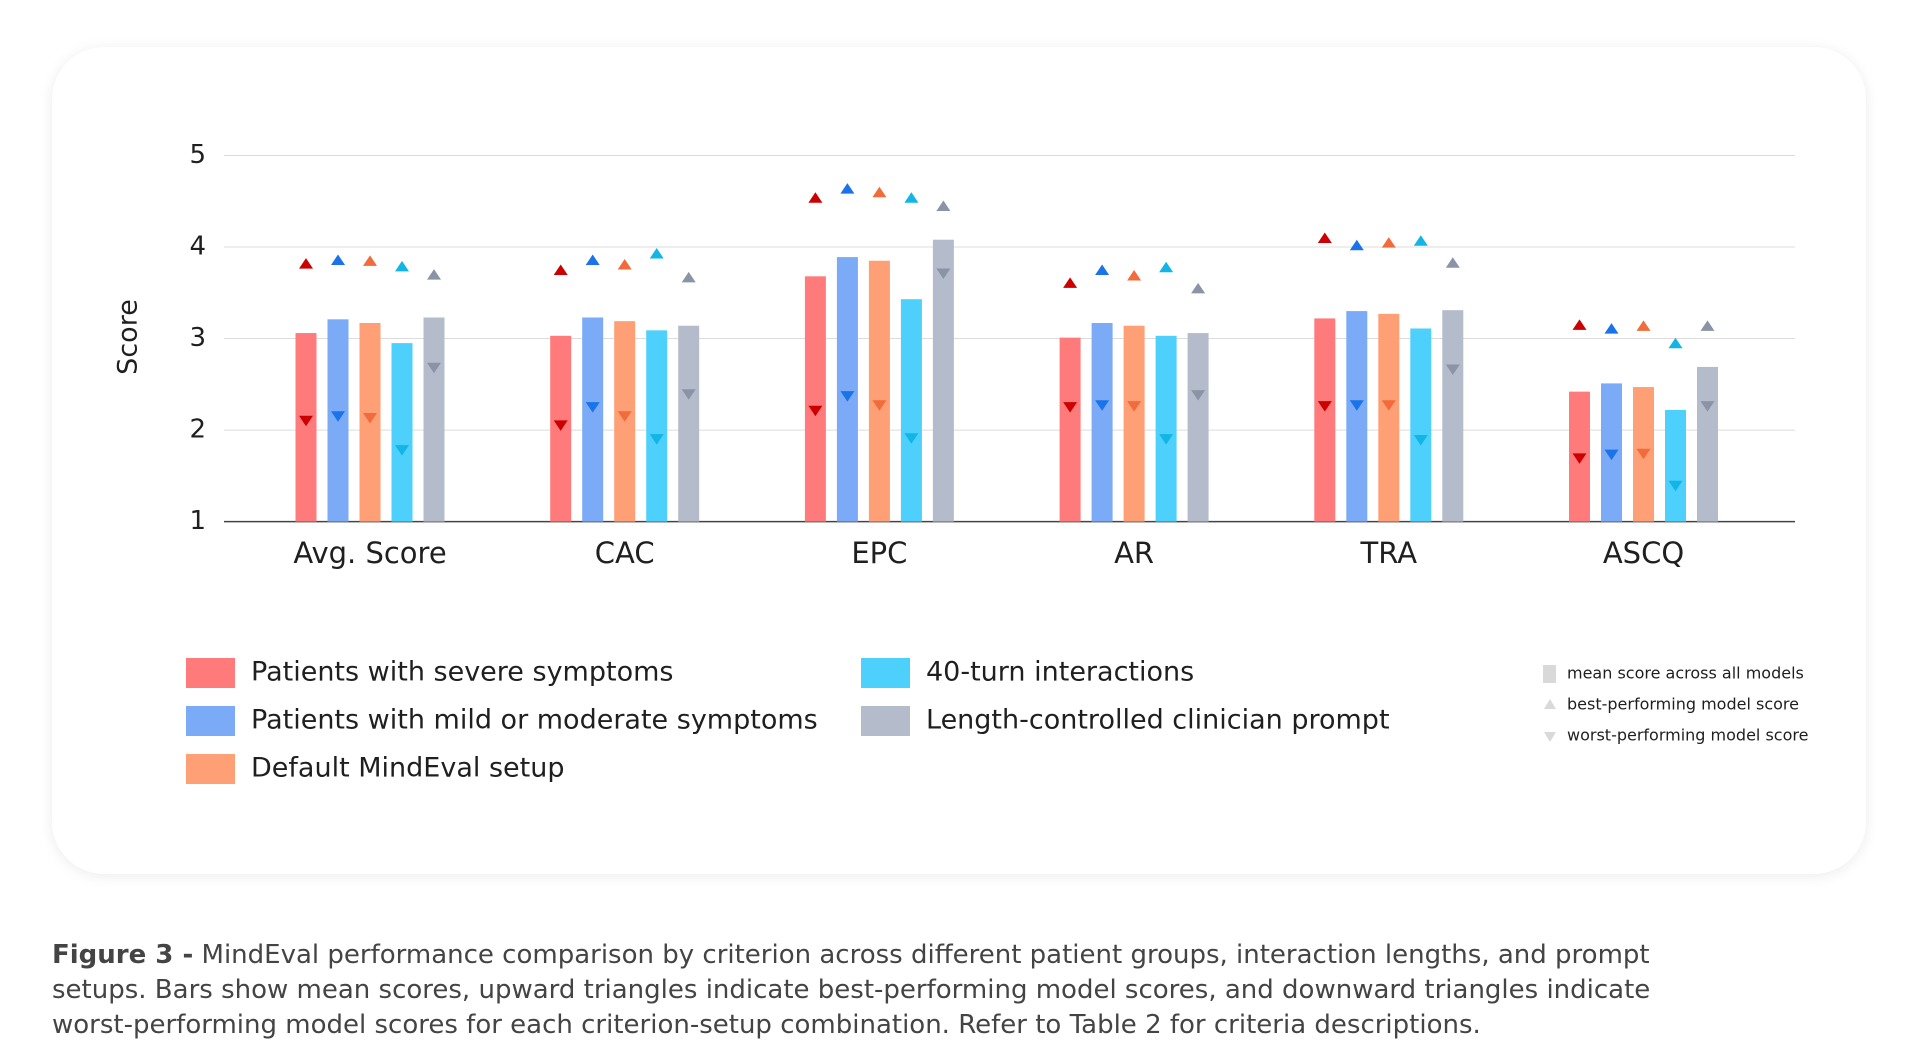 This screenshot has width=1920, height=1045. I want to click on y-tick-label: 1, so click(197, 521).